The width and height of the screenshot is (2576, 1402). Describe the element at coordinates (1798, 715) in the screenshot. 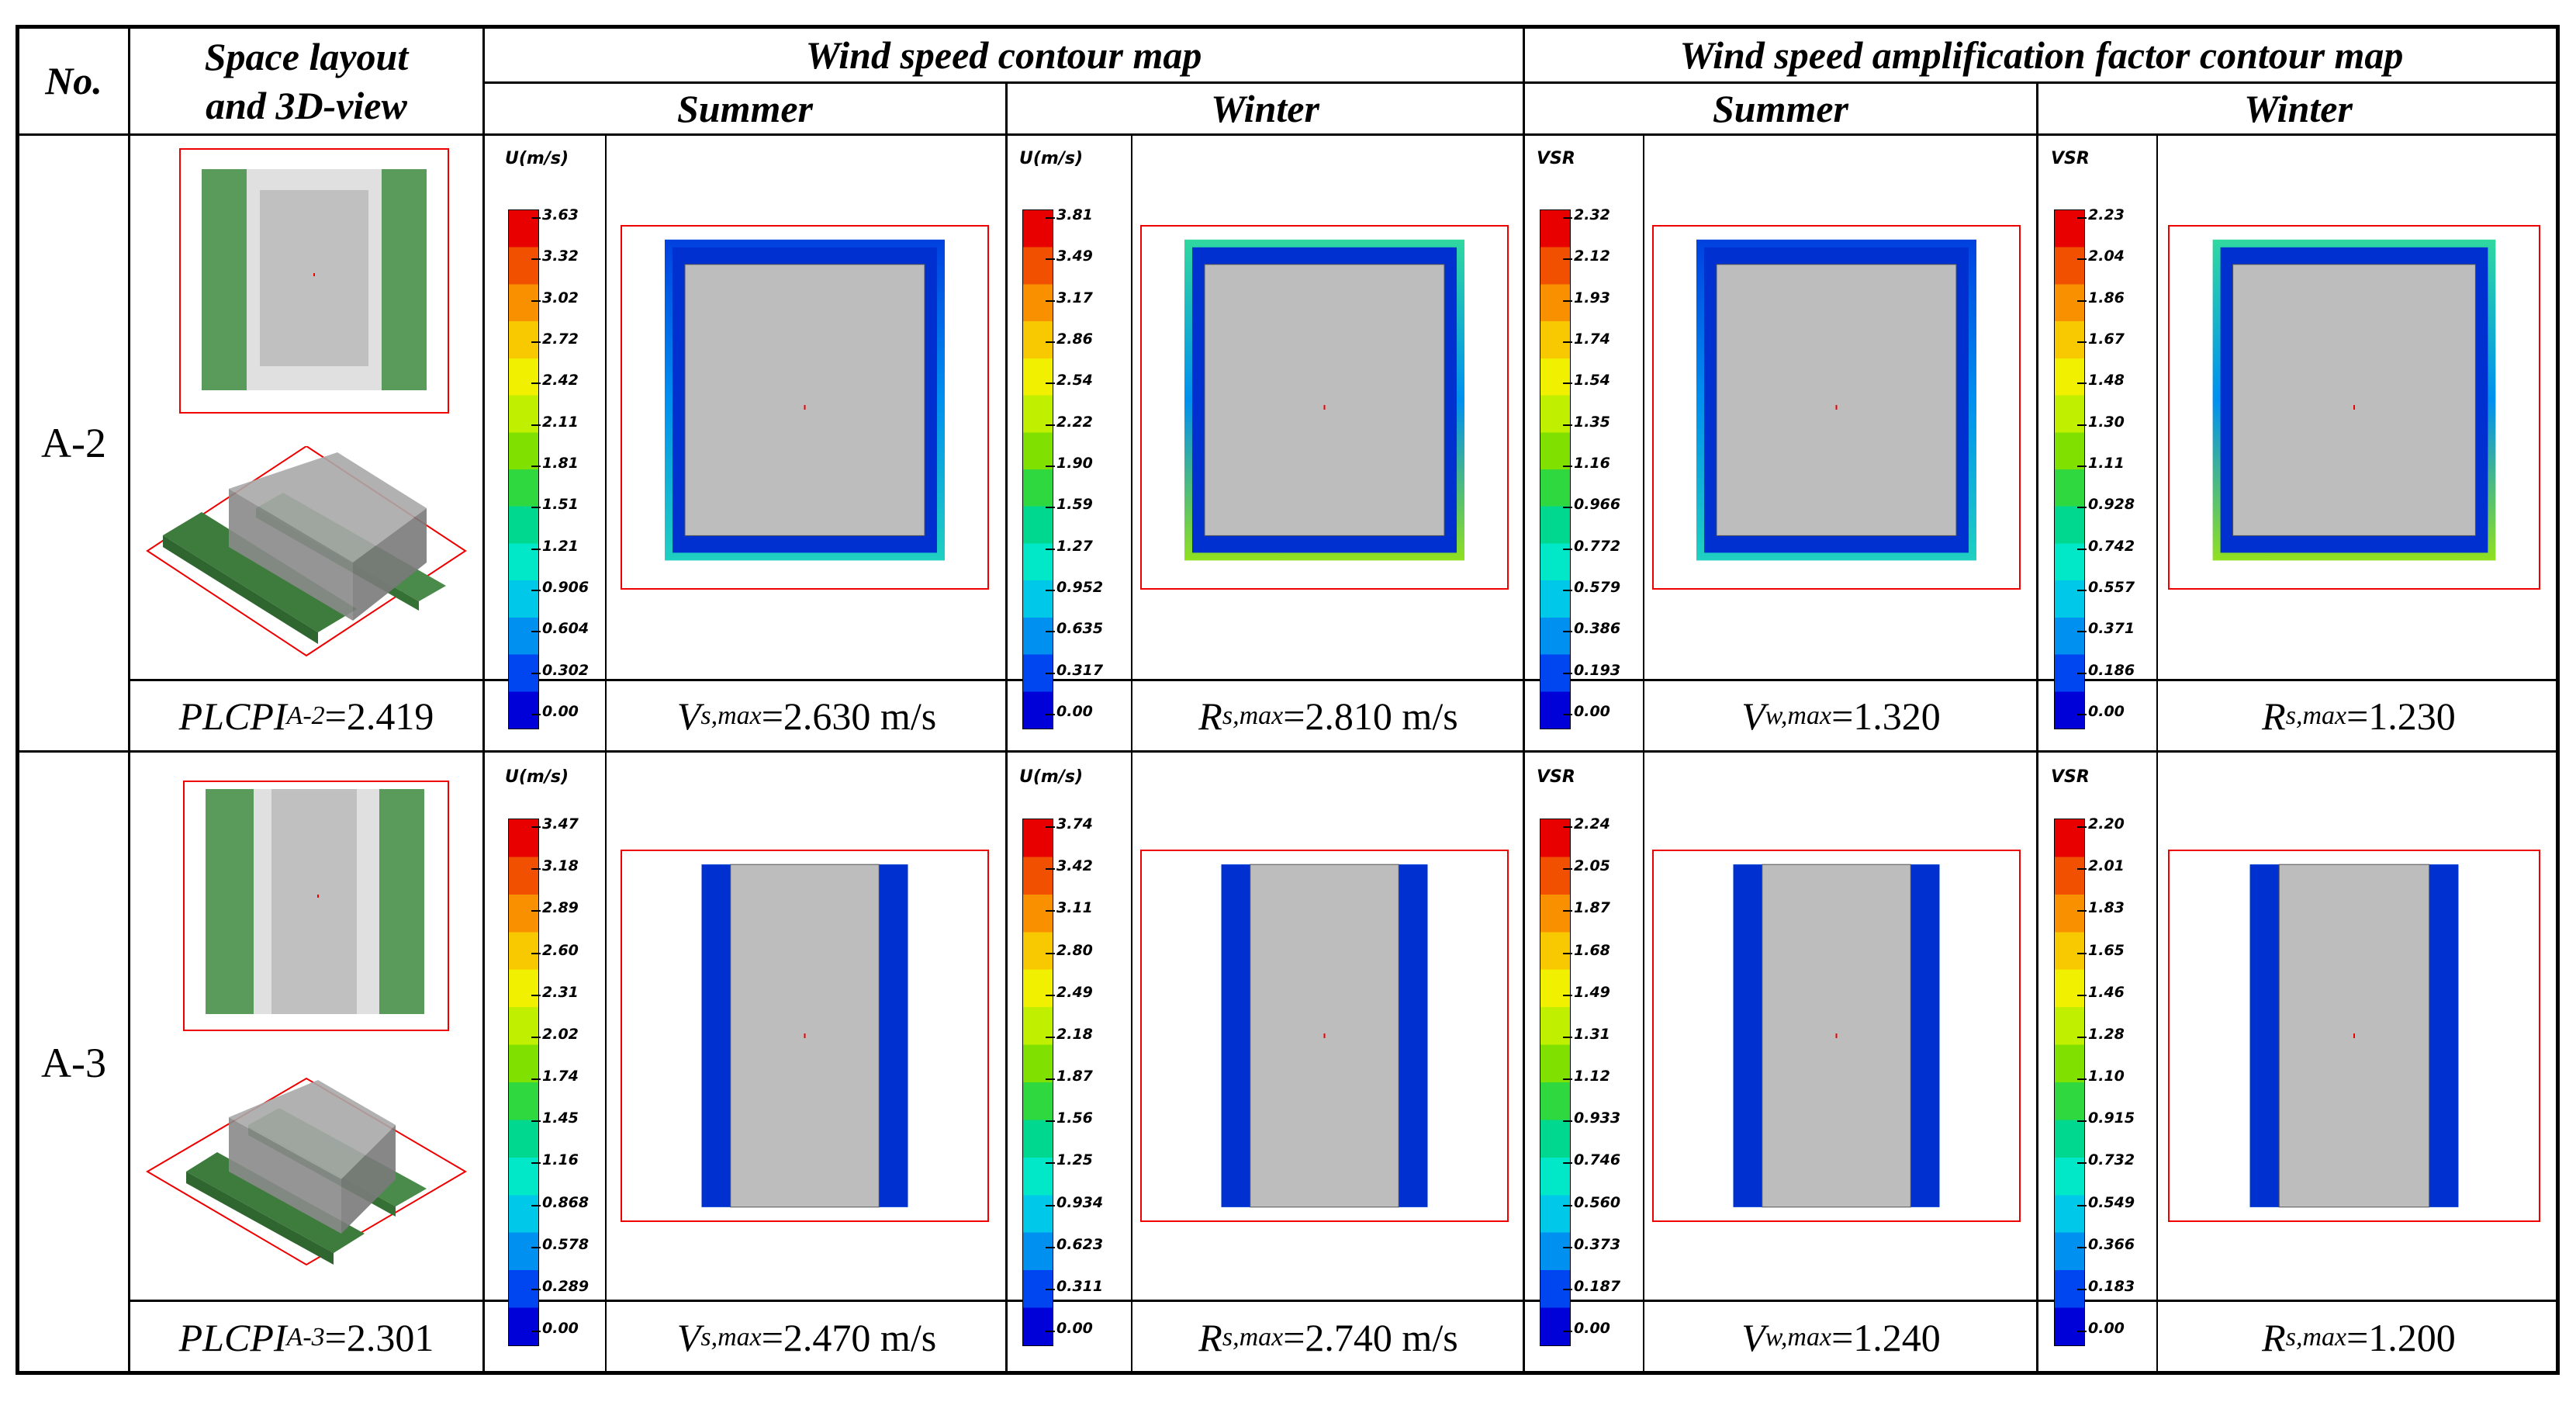

I see `max-value-subscript: w,max` at that location.